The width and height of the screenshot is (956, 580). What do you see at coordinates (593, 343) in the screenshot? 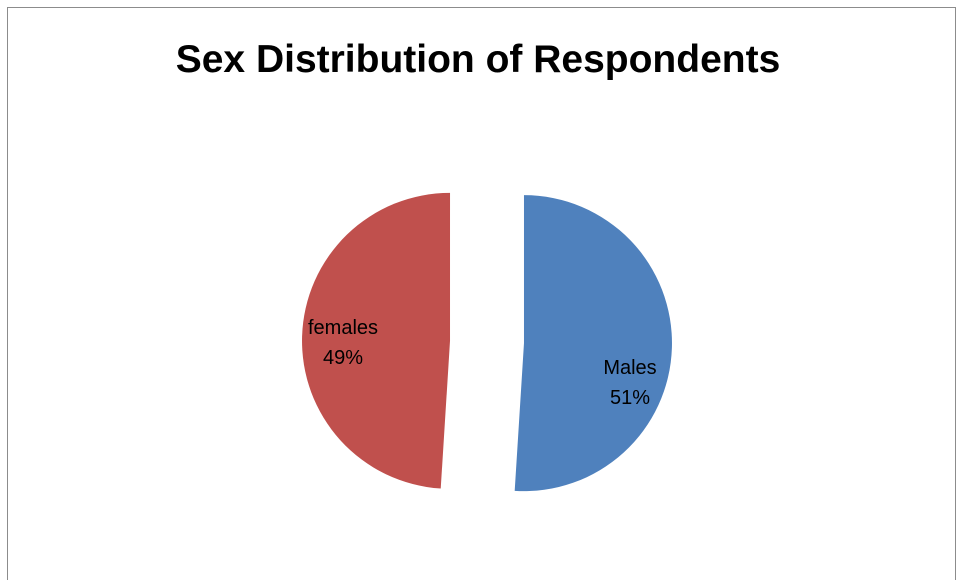
I see `pie-slice-males` at bounding box center [593, 343].